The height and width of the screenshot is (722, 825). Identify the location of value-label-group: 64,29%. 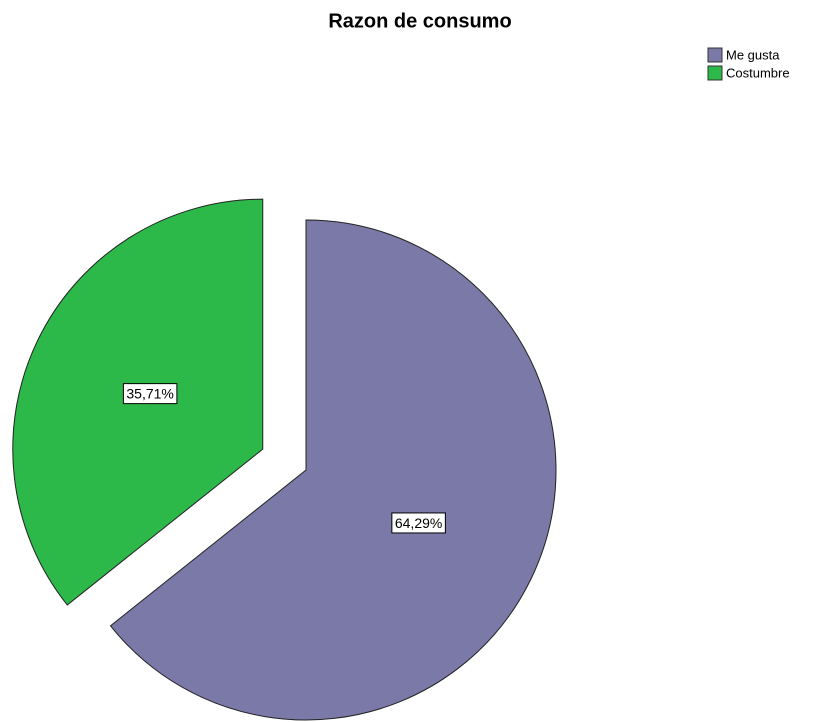
(418, 523).